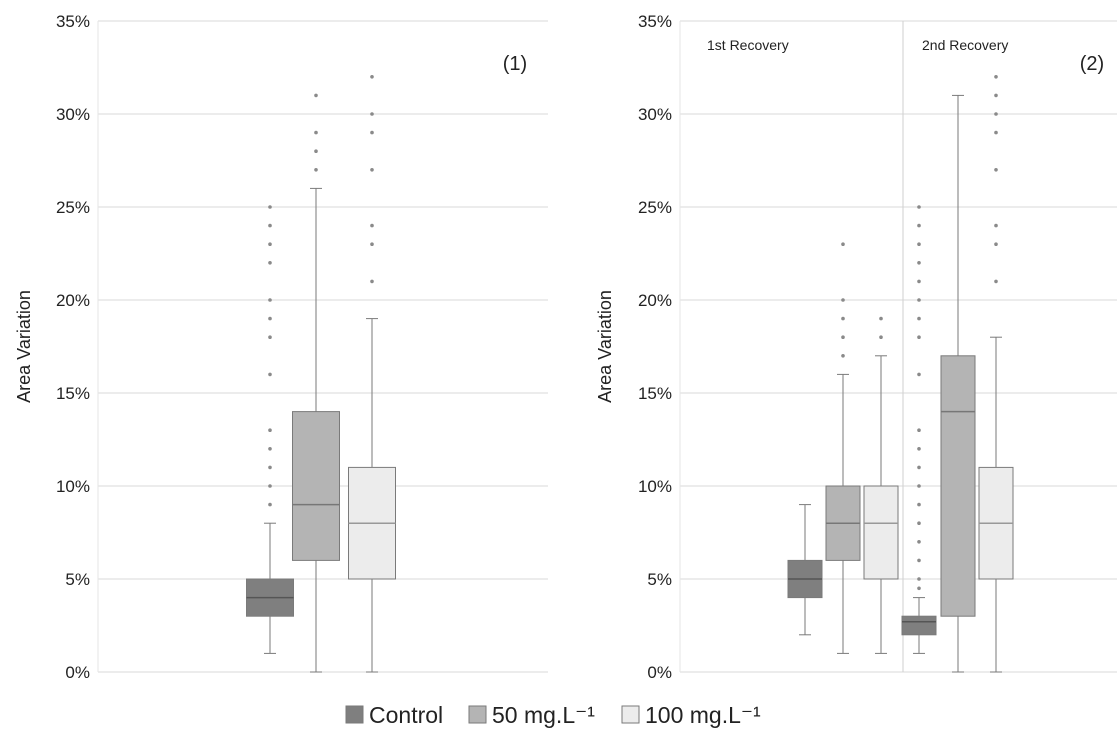 The height and width of the screenshot is (734, 1117). What do you see at coordinates (703, 715) in the screenshot?
I see `legend-label-c100: 100 mg.L⁻¹` at bounding box center [703, 715].